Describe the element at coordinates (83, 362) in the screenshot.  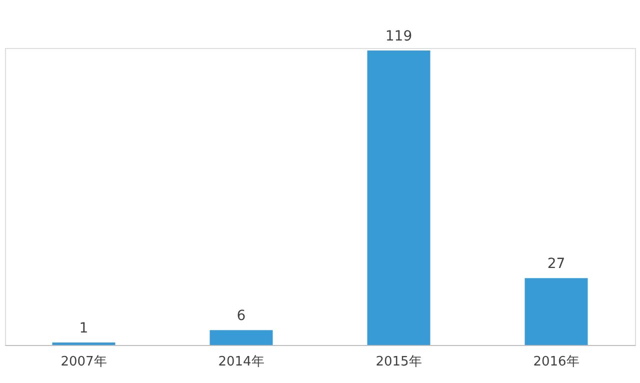
I see `x-tick-label: 2007年` at that location.